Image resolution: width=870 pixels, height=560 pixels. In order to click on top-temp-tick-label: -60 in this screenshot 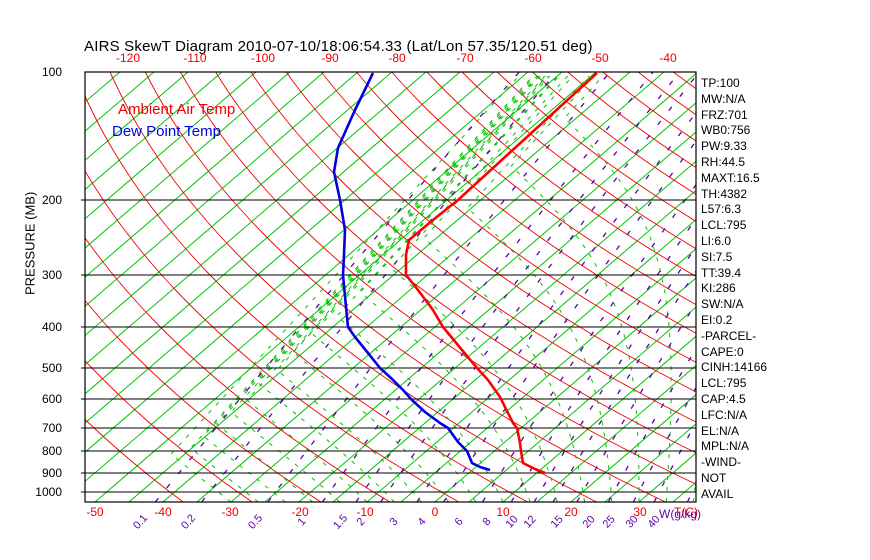, I will do `click(533, 58)`.